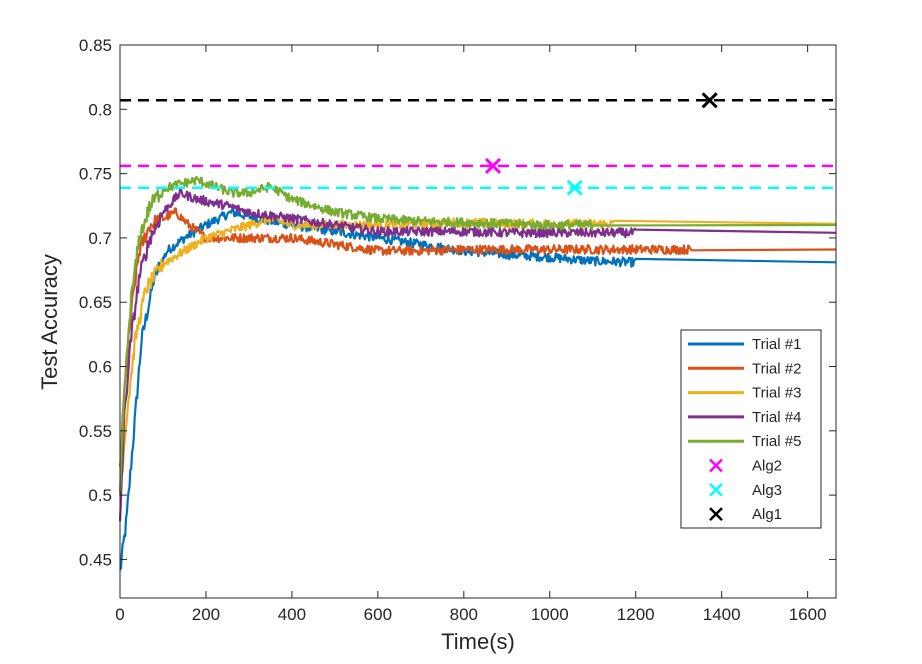  I want to click on legend-label: Alg1, so click(767, 514).